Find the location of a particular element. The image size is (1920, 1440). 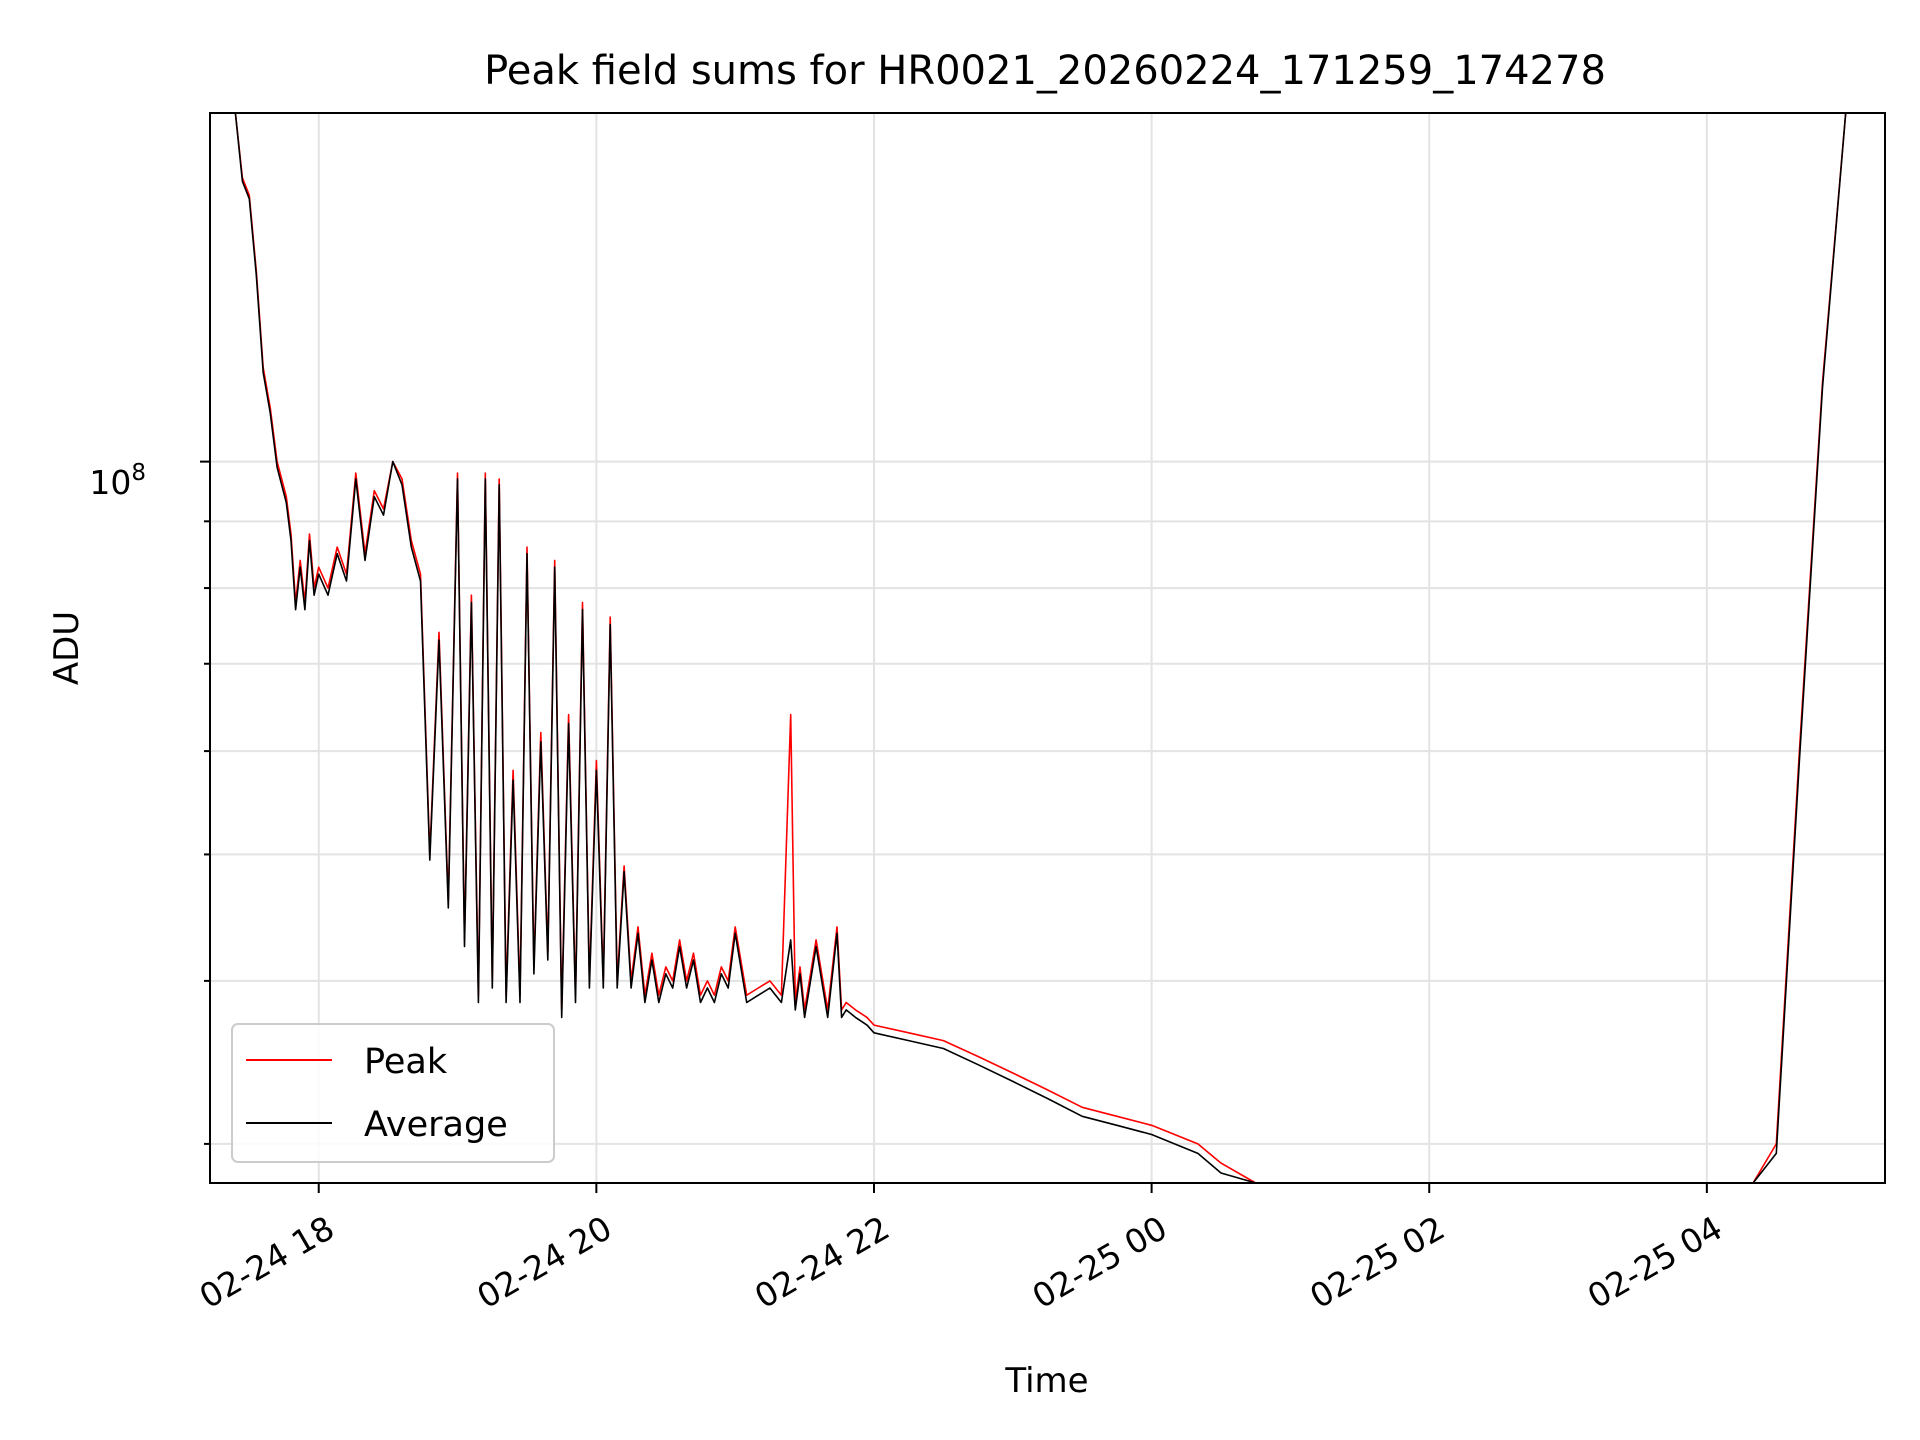

y-tick-exponent: 8 is located at coordinates (138, 473).